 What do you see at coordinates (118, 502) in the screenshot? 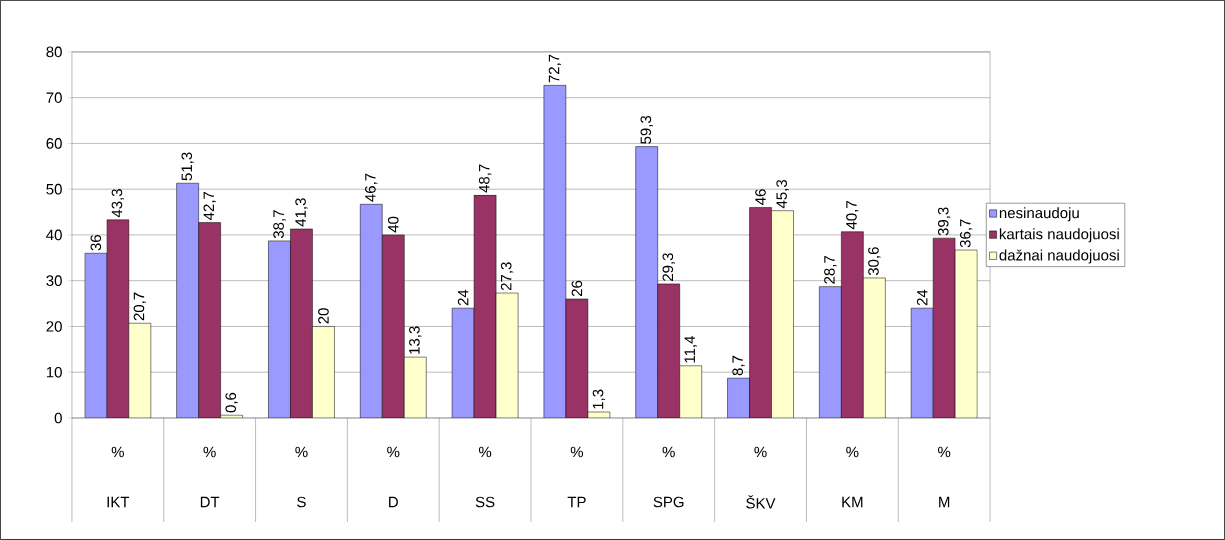
I see `x-tick-label: IKT` at bounding box center [118, 502].